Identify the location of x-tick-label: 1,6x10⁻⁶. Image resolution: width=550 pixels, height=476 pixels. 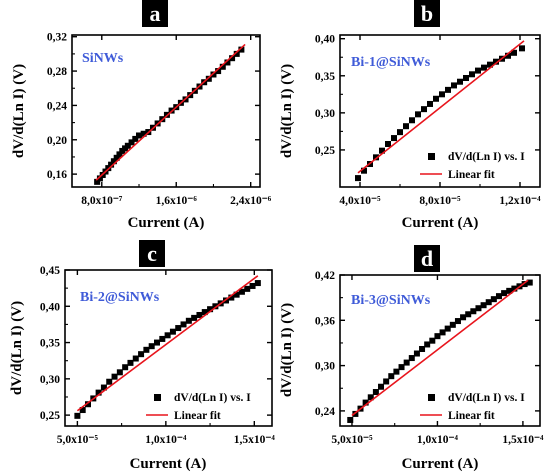
(177, 201).